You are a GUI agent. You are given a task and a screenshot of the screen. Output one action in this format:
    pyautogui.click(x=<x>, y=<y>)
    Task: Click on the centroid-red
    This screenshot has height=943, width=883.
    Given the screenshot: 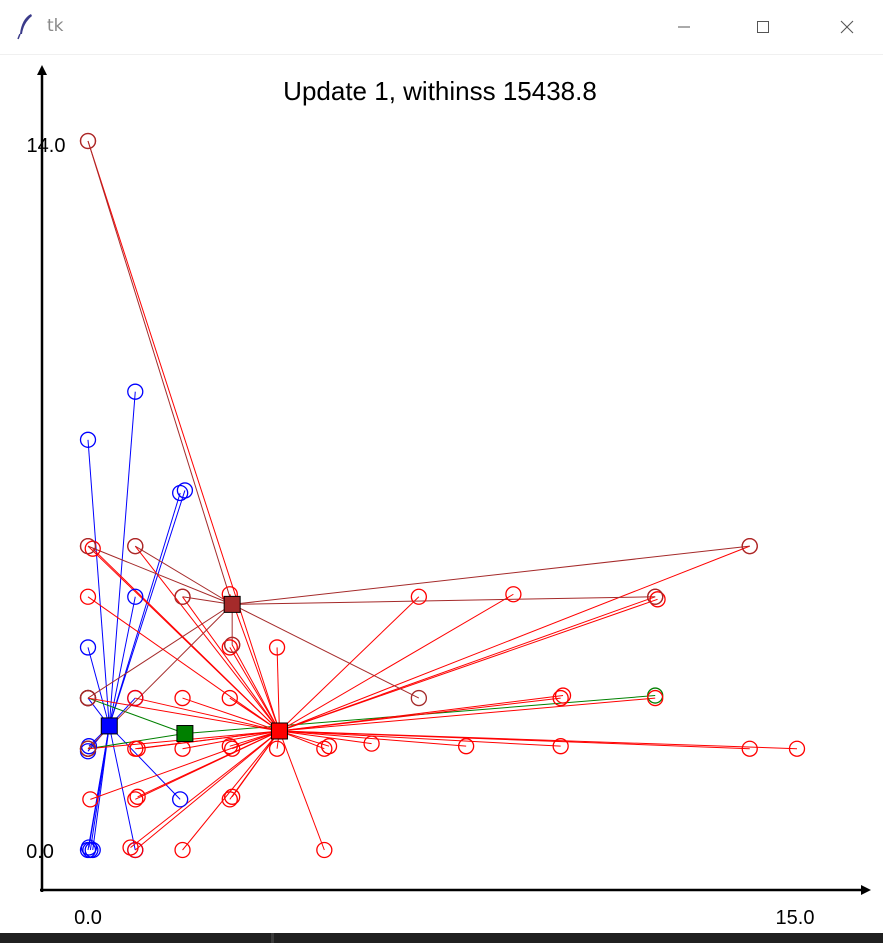 What is the action you would take?
    pyautogui.click(x=279, y=731)
    